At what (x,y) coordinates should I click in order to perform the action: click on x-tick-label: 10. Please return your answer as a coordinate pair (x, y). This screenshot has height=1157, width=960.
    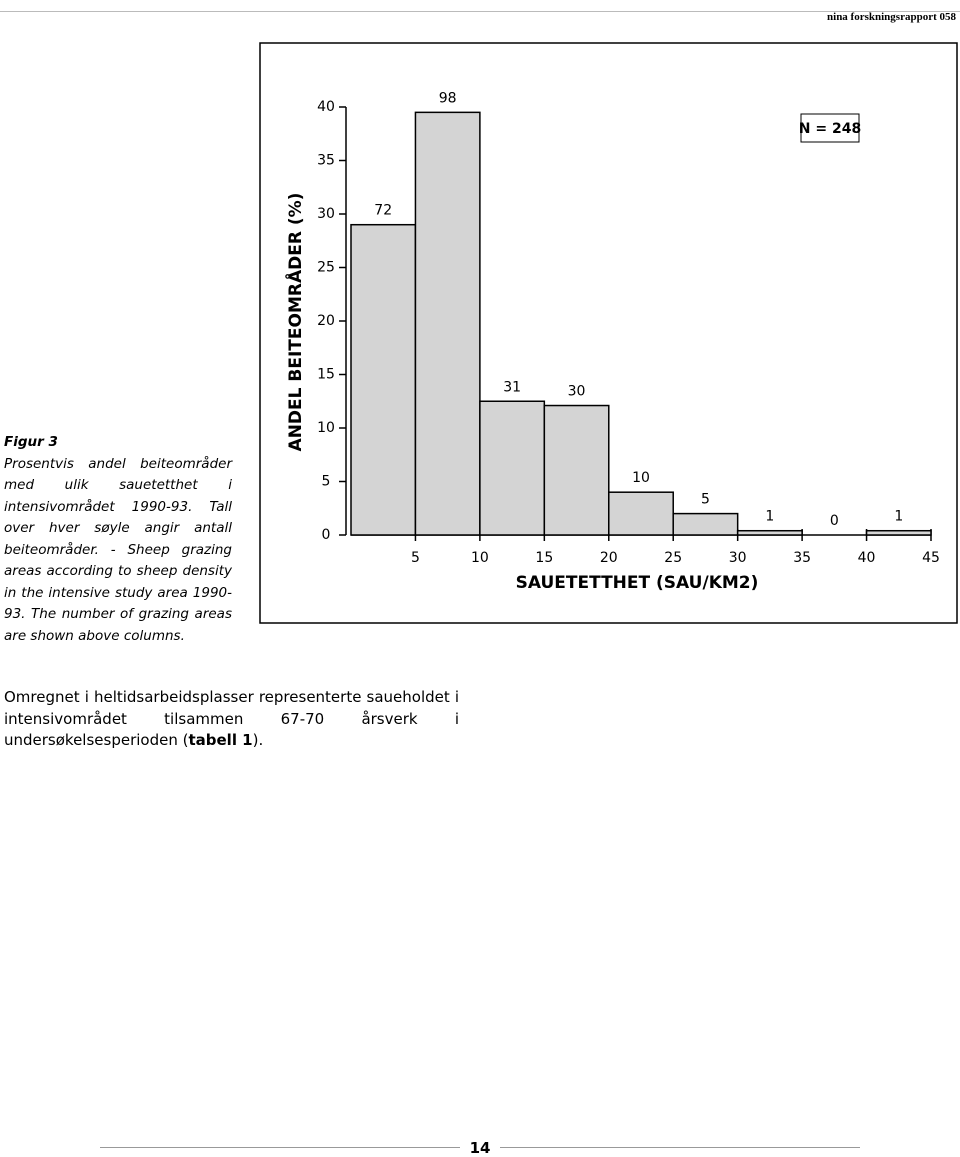
    Looking at the image, I should click on (480, 558).